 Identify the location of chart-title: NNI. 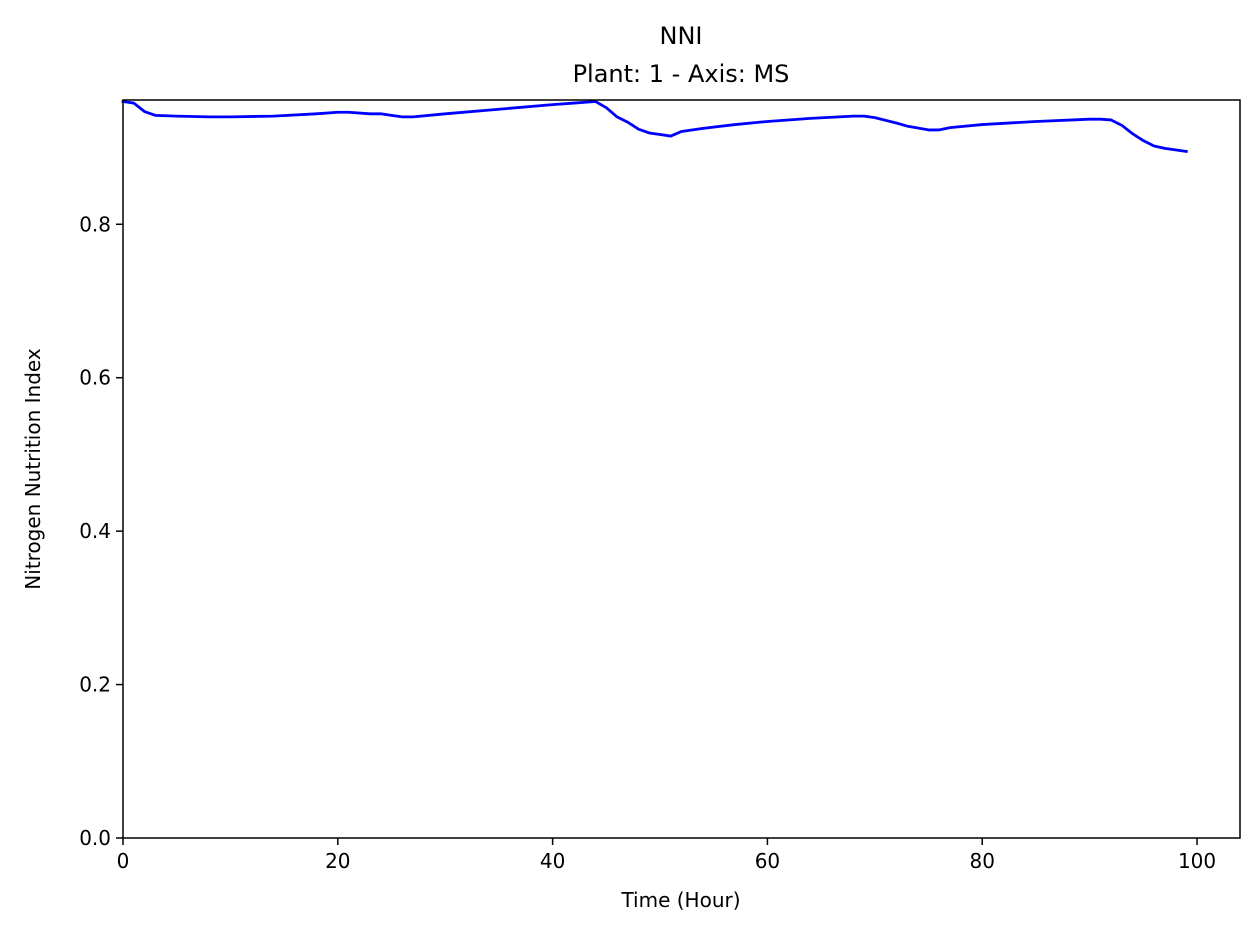
(681, 36).